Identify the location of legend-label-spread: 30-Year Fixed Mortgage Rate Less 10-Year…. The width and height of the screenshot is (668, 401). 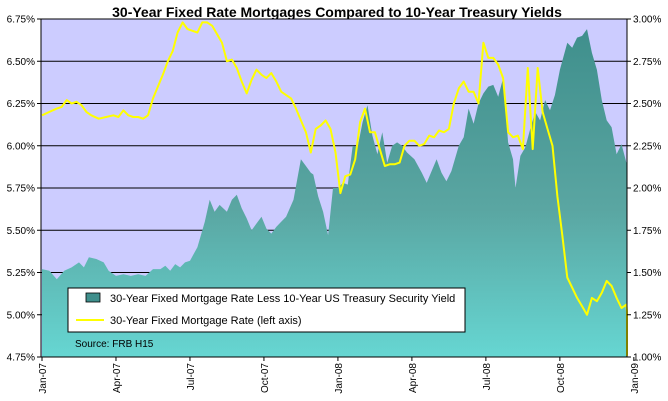
(282, 299).